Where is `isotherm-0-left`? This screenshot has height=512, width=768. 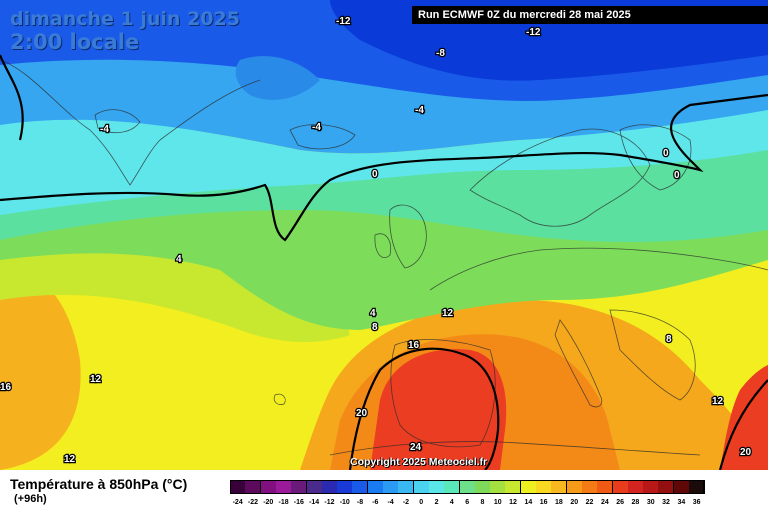
isotherm-0-left is located at coordinates (12, 97).